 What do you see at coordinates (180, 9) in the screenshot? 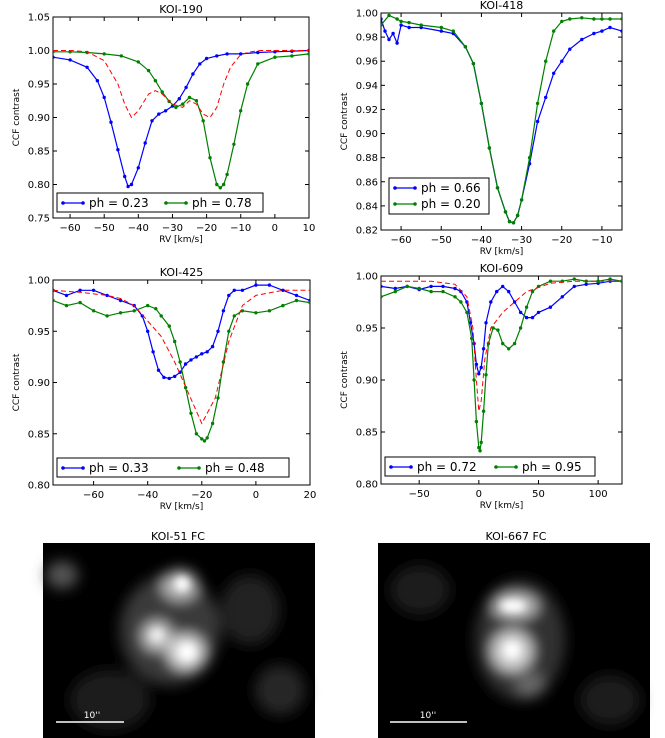
I see `chart-title: KOI-190` at bounding box center [180, 9].